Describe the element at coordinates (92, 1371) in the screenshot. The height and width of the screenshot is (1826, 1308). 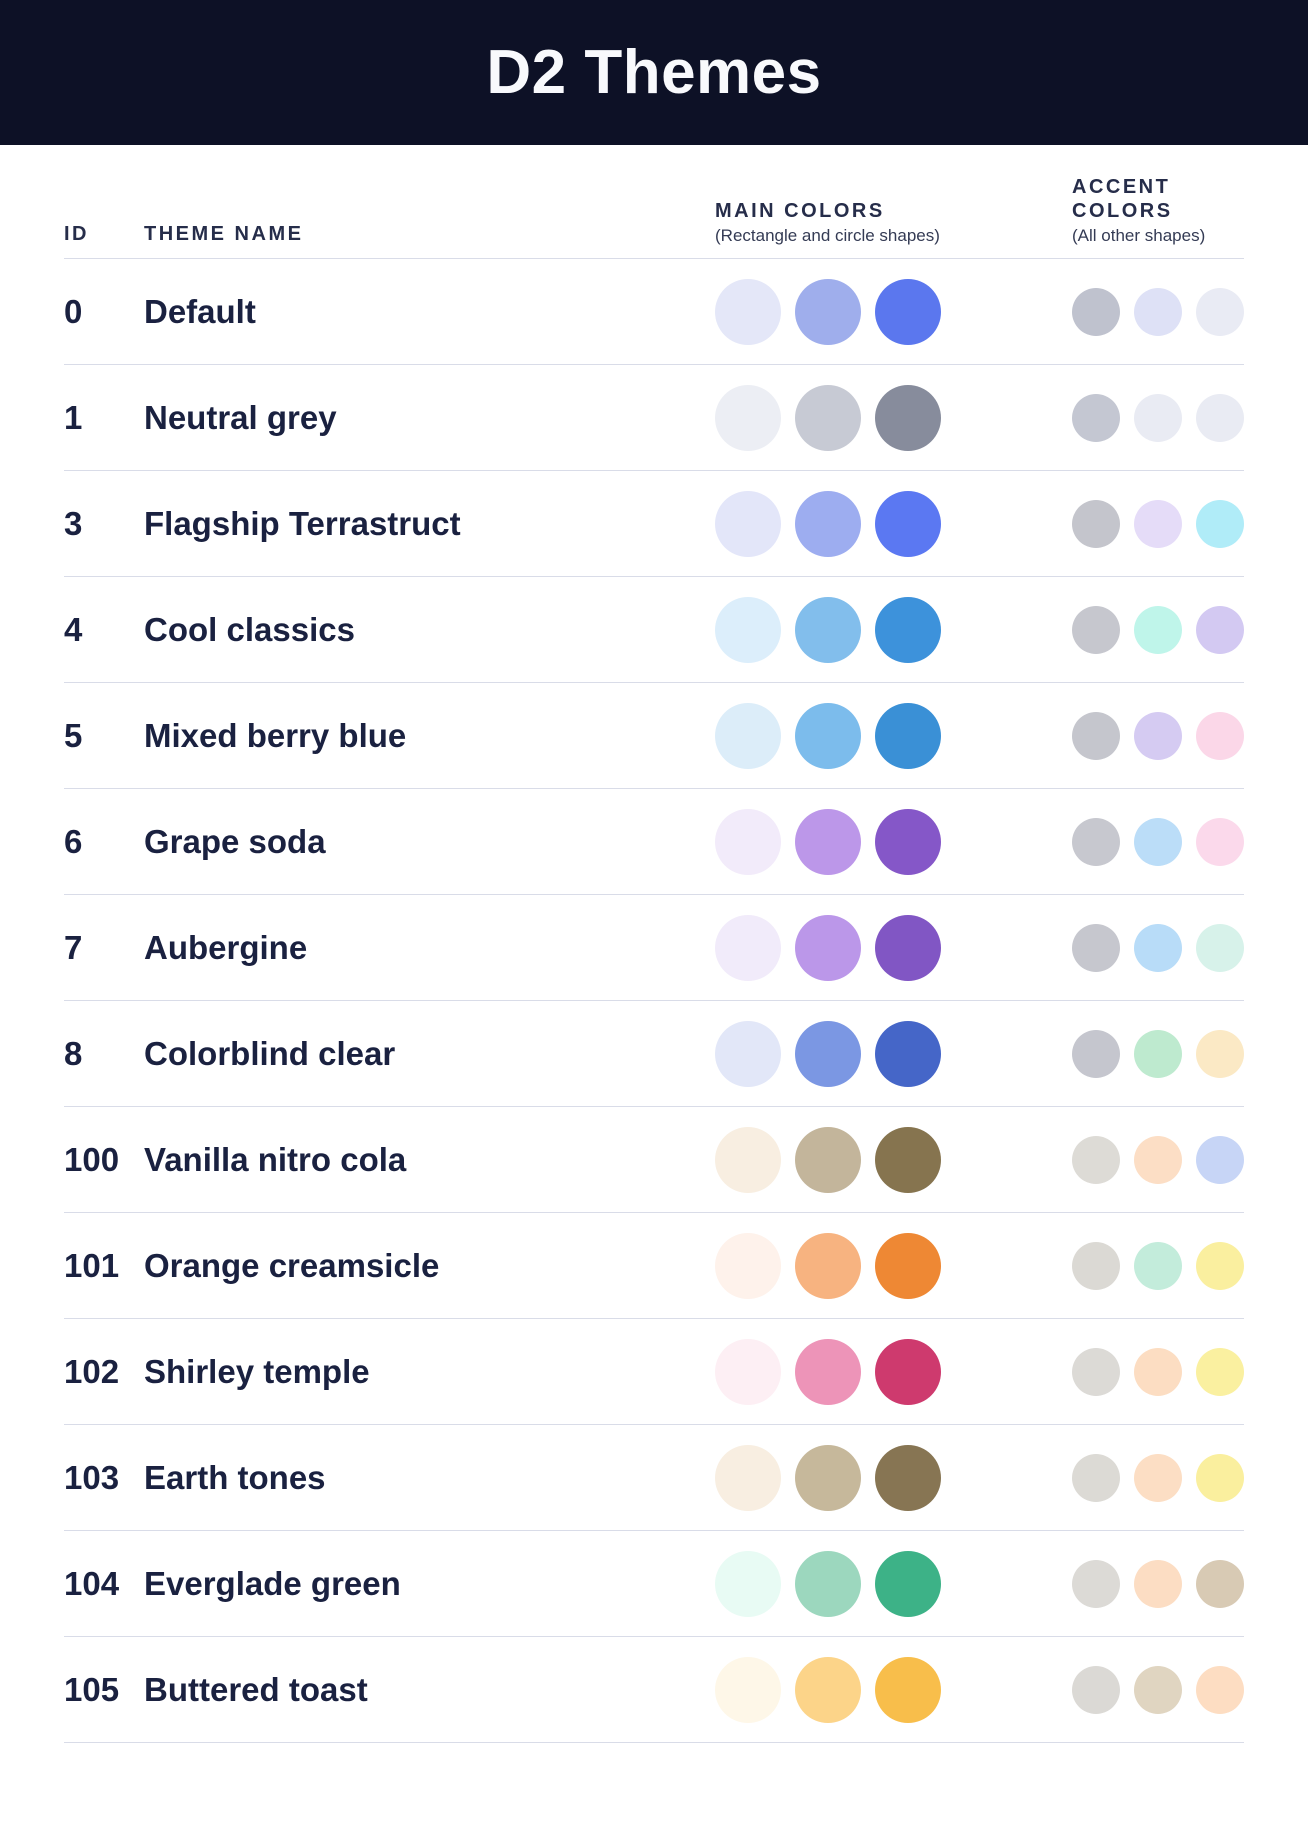
I see `theme-id: 102` at that location.